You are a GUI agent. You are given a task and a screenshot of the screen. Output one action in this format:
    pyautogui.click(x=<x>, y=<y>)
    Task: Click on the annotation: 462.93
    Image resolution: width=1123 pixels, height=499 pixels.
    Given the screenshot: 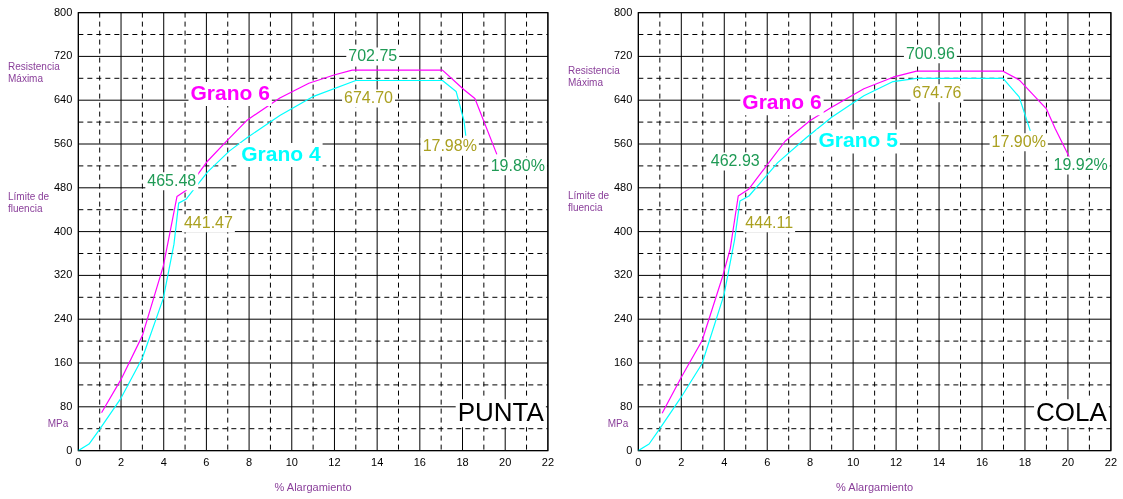 What is the action you would take?
    pyautogui.click(x=735, y=160)
    